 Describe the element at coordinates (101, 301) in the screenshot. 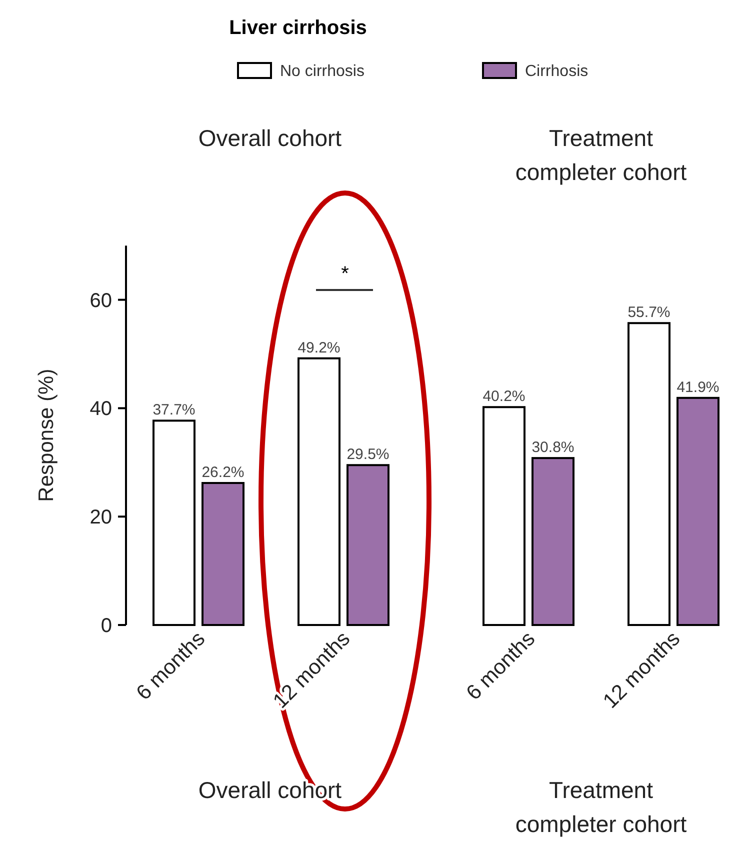

I see `y-tick-label: 60` at that location.